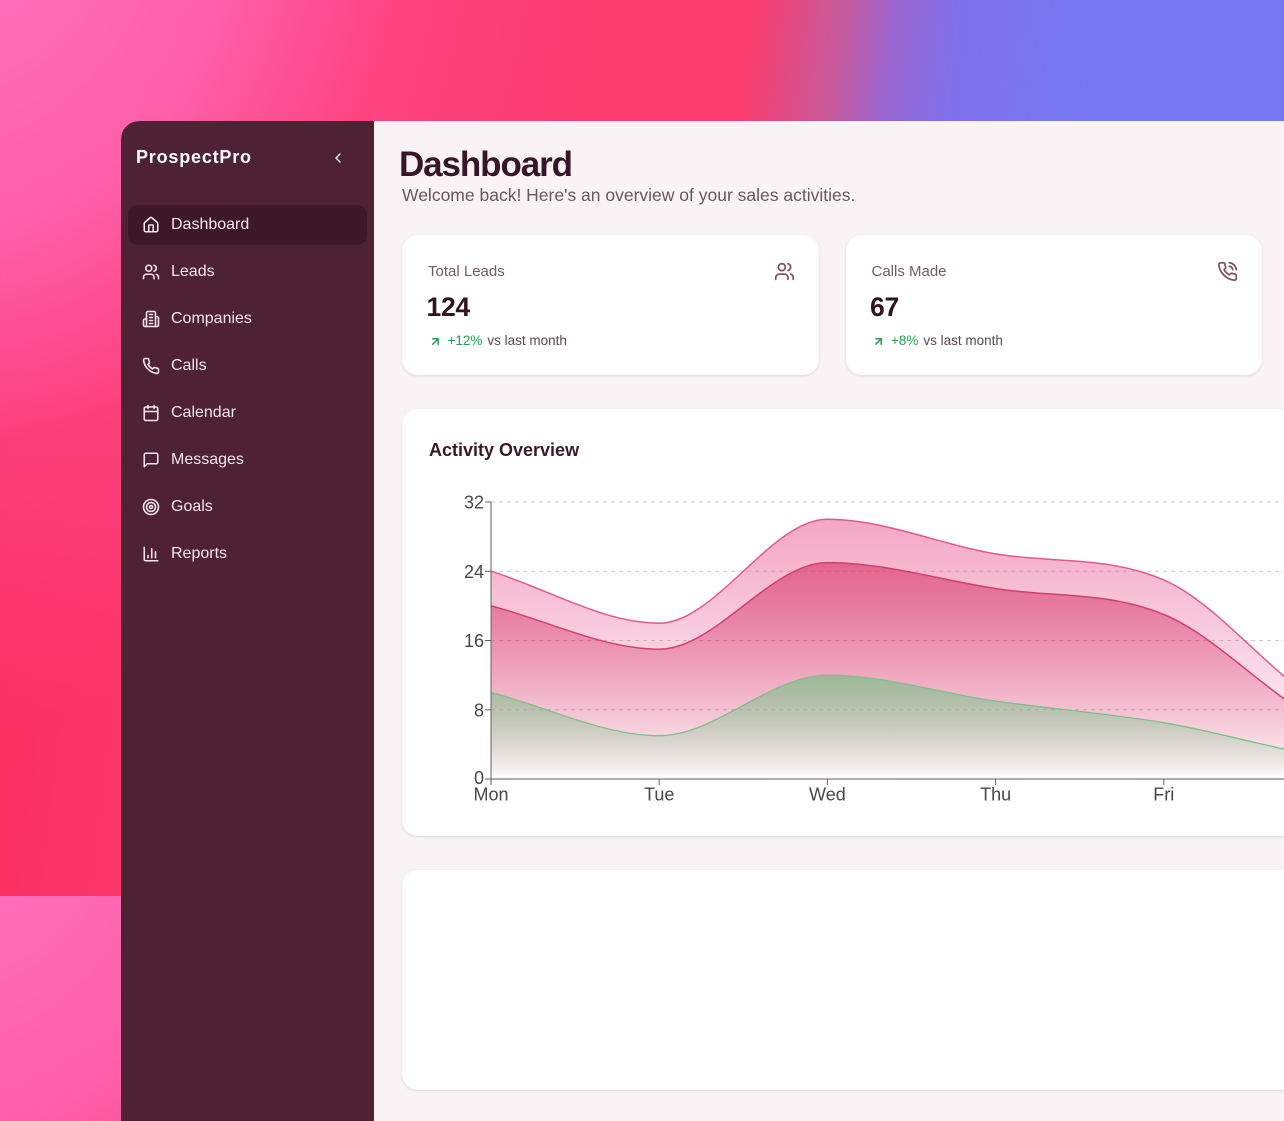  Describe the element at coordinates (490, 795) in the screenshot. I see `svg-text: Mon` at that location.